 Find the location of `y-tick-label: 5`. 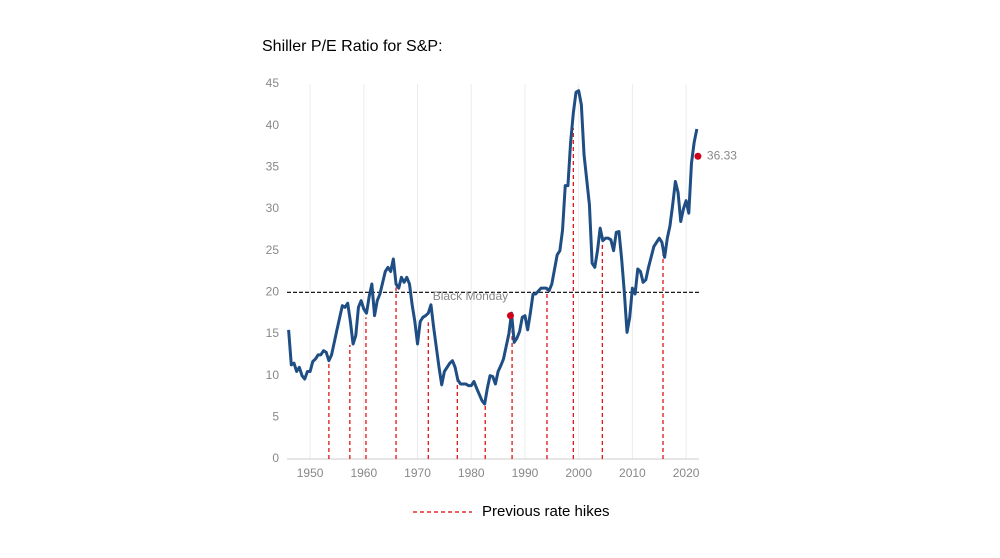

y-tick-label: 5 is located at coordinates (275, 417).